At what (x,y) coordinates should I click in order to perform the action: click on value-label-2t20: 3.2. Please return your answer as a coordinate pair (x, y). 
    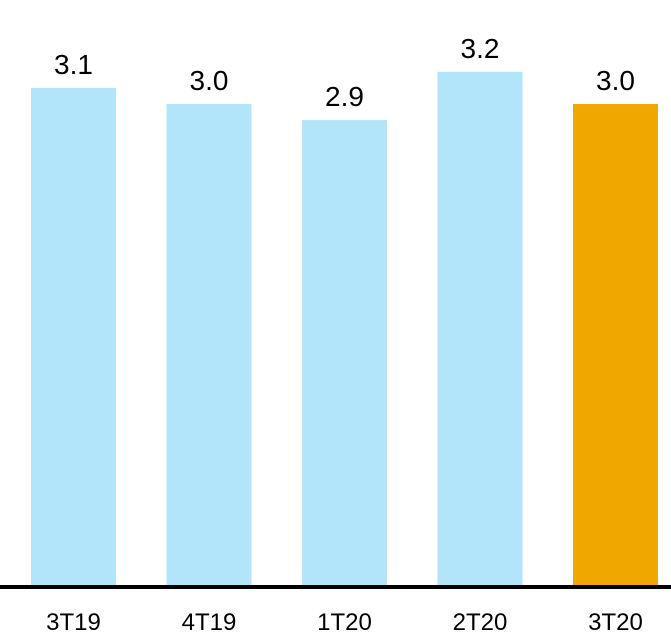
    Looking at the image, I should click on (480, 48).